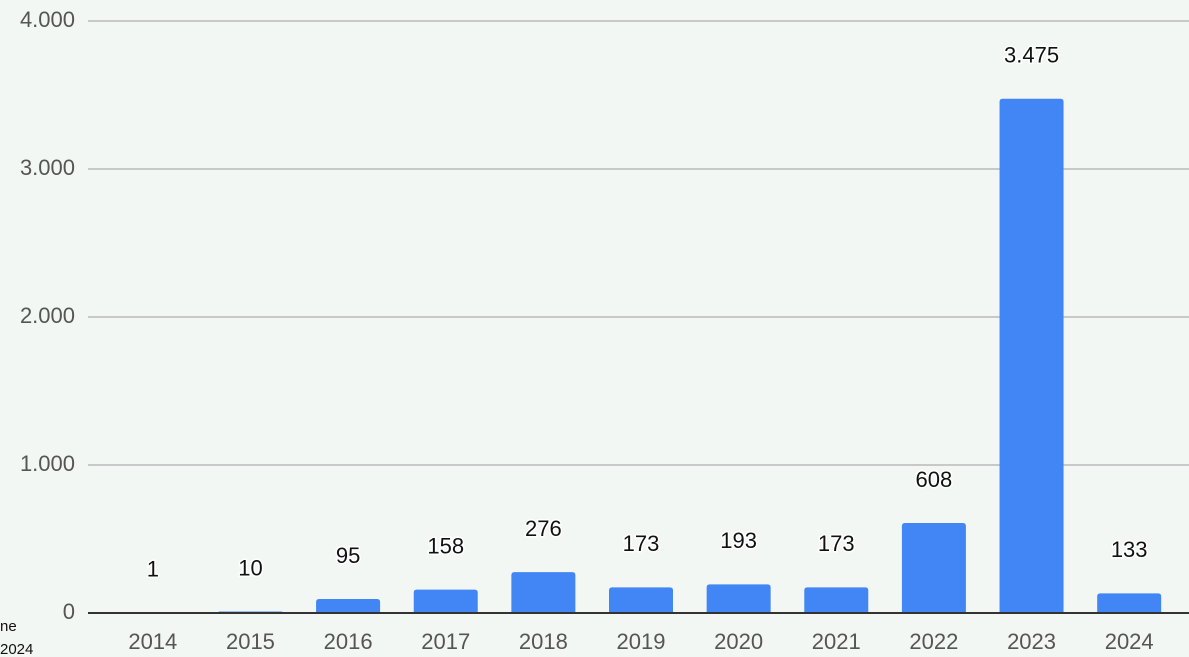  I want to click on source-note: ne, so click(8, 626).